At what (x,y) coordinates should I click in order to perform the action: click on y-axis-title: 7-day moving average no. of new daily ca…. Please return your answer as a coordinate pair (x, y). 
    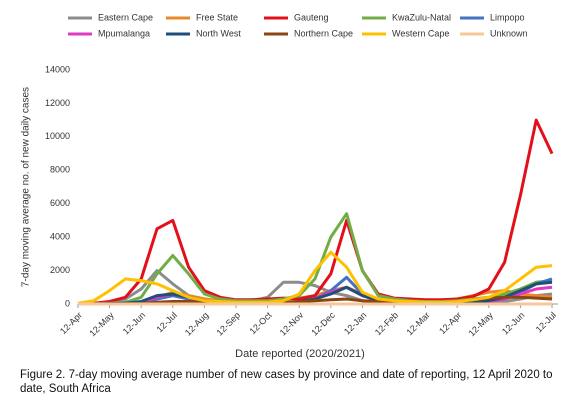
    Looking at the image, I should click on (26, 187).